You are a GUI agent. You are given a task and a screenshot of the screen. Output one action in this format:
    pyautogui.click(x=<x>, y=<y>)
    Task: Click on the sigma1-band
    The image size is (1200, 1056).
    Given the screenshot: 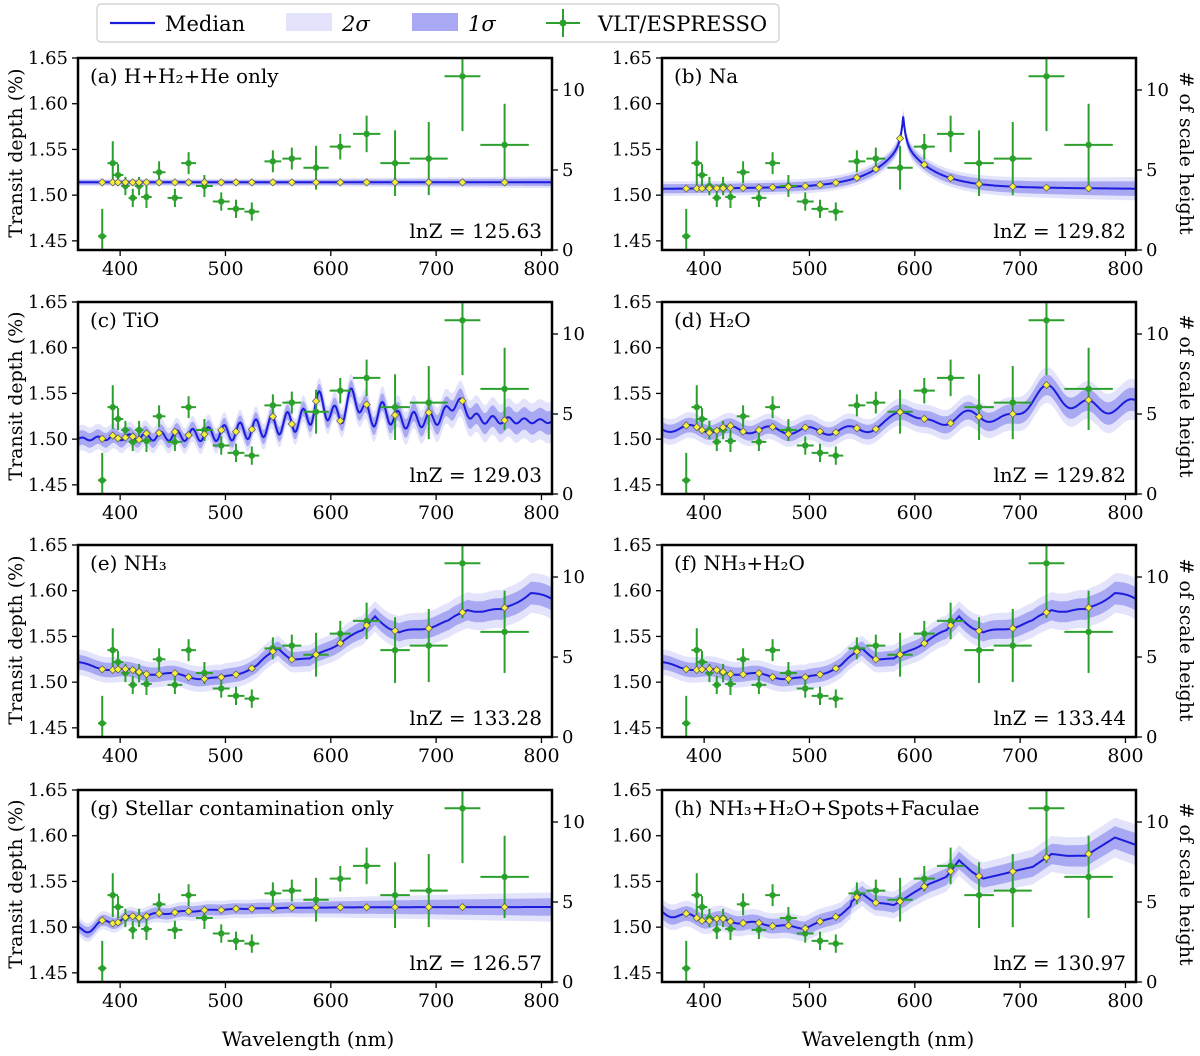 What is the action you would take?
    pyautogui.click(x=315, y=918)
    